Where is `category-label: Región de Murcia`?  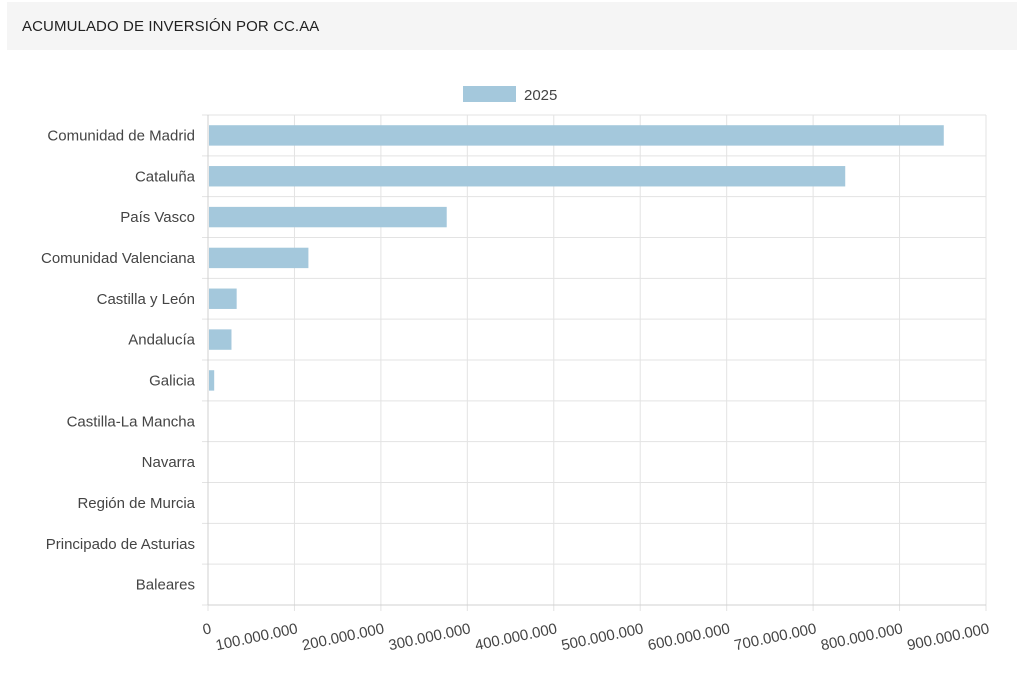 category-label: Región de Murcia is located at coordinates (136, 503).